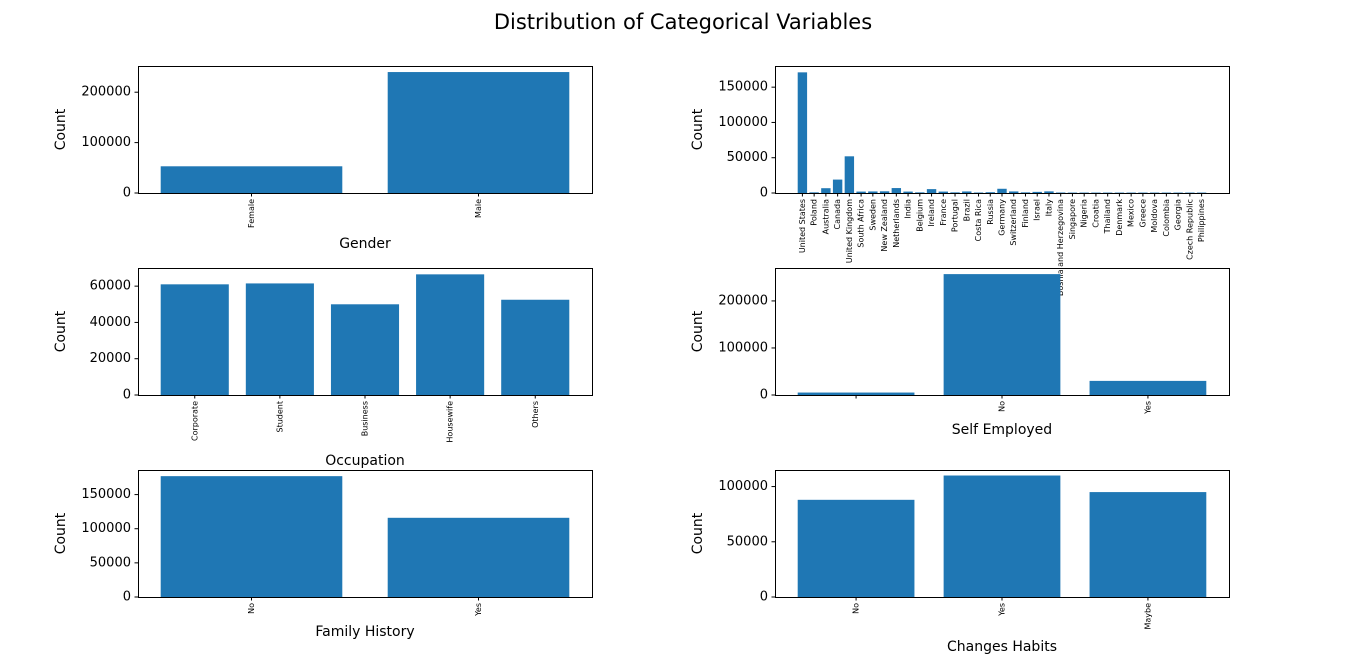 This screenshot has width=1366, height=663. Describe the element at coordinates (920, 192) in the screenshot. I see `bar-belgium` at that location.